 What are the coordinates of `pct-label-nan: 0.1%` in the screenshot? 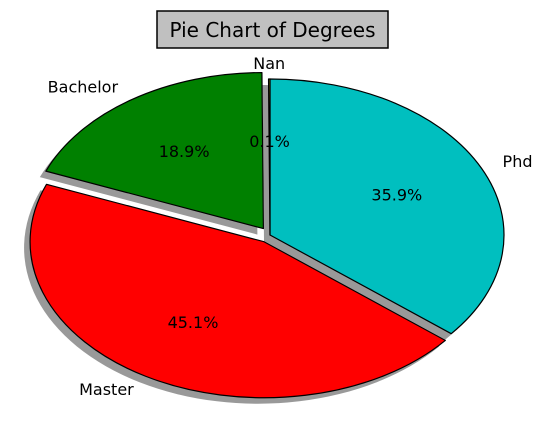 It's located at (269, 141).